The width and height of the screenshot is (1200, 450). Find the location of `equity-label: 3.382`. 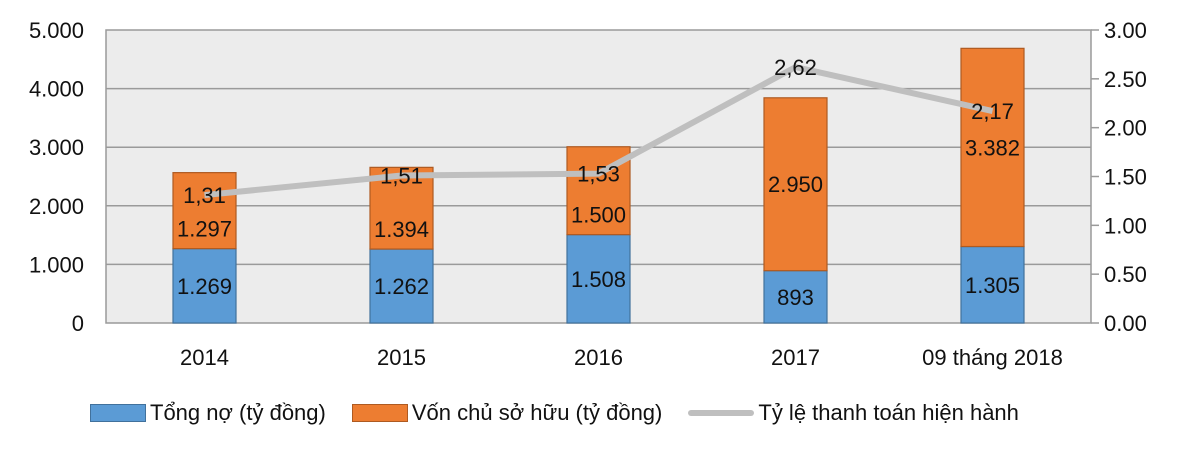

equity-label: 3.382 is located at coordinates (992, 147).